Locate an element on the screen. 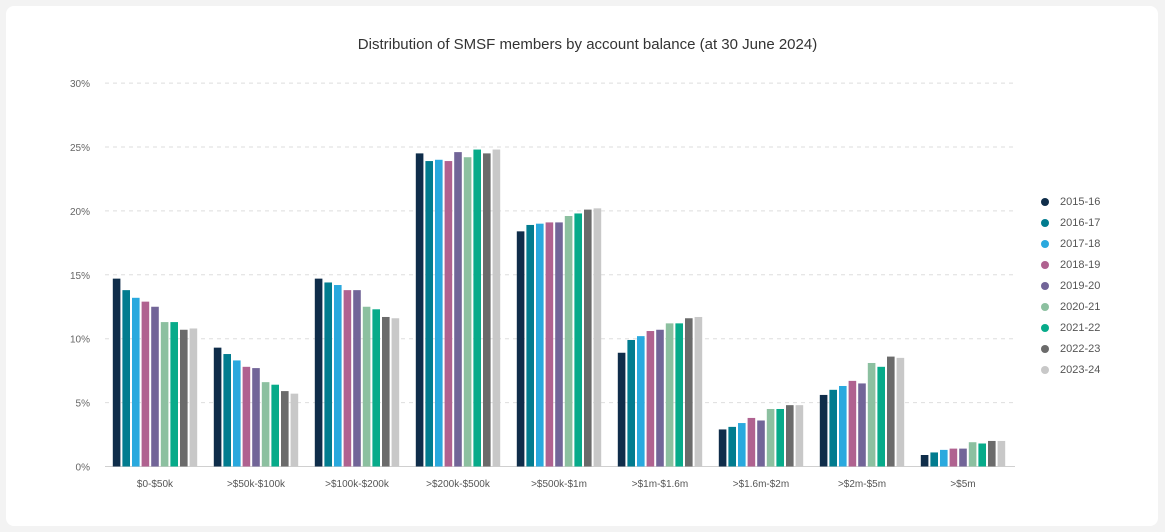 The height and width of the screenshot is (532, 1165). y-tick-label: 0% is located at coordinates (83, 468).